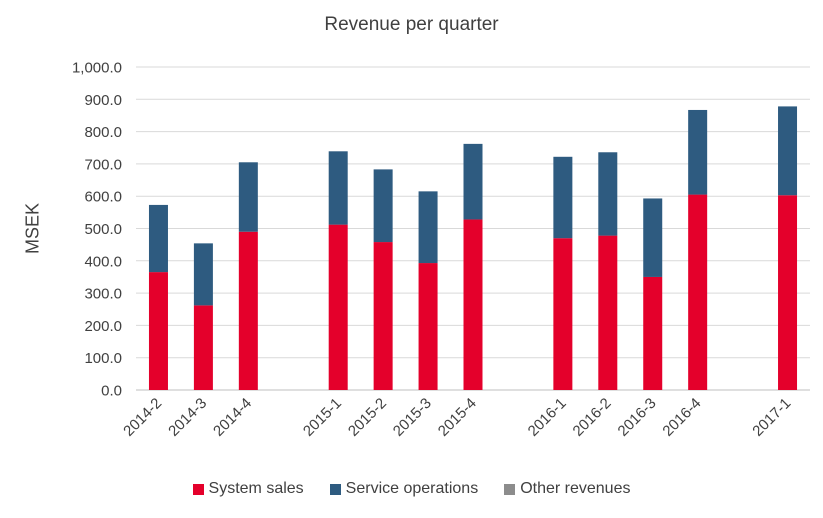 This screenshot has width=823, height=518. I want to click on y-tick-label: 1,000.0, so click(97, 68).